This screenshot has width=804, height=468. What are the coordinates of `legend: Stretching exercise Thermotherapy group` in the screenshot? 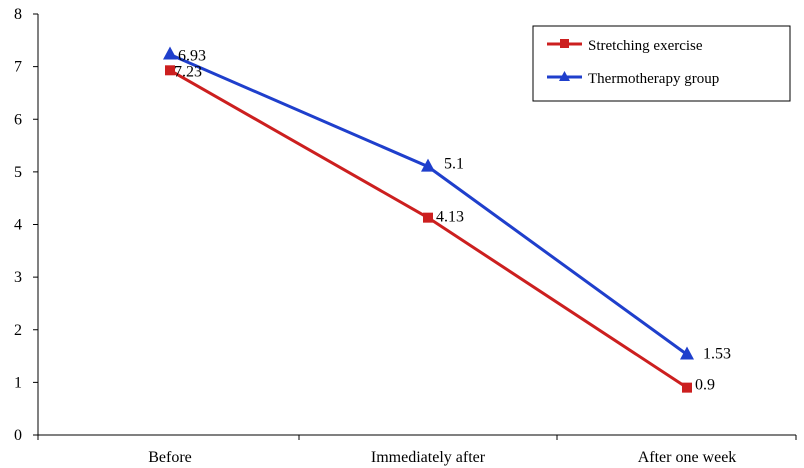 It's located at (661, 63).